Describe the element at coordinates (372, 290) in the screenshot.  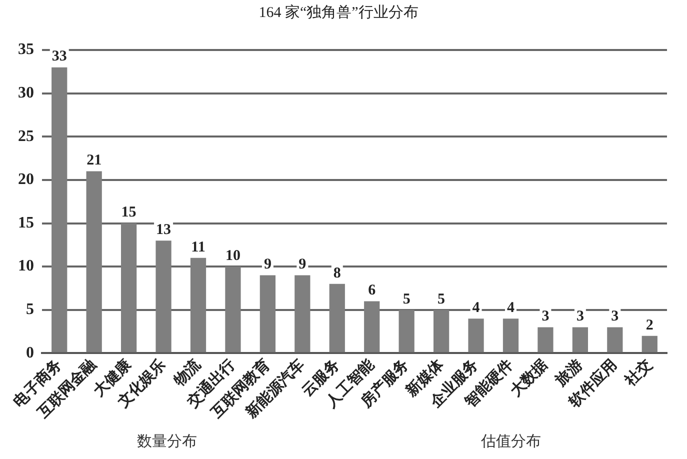
I see `data-label: 6` at that location.